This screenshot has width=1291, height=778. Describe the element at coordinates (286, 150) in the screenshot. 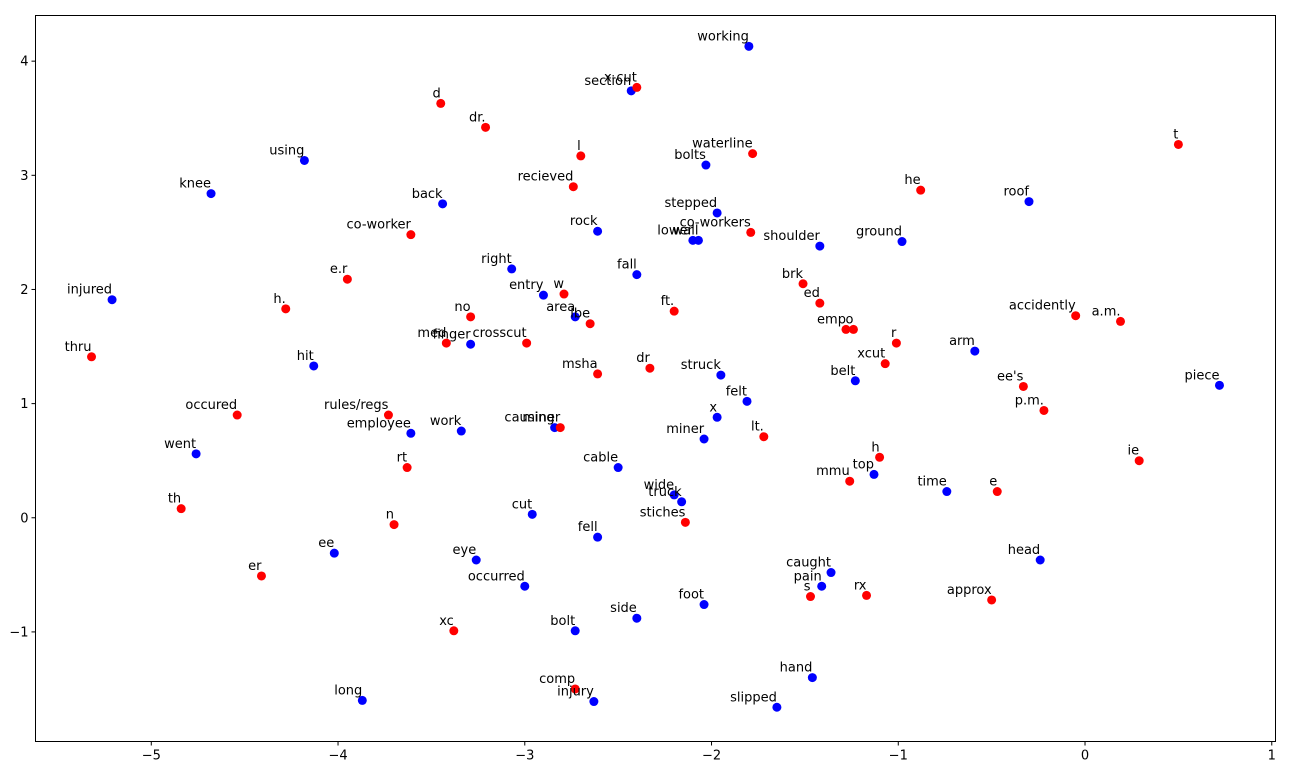

I see `point-label: using` at that location.